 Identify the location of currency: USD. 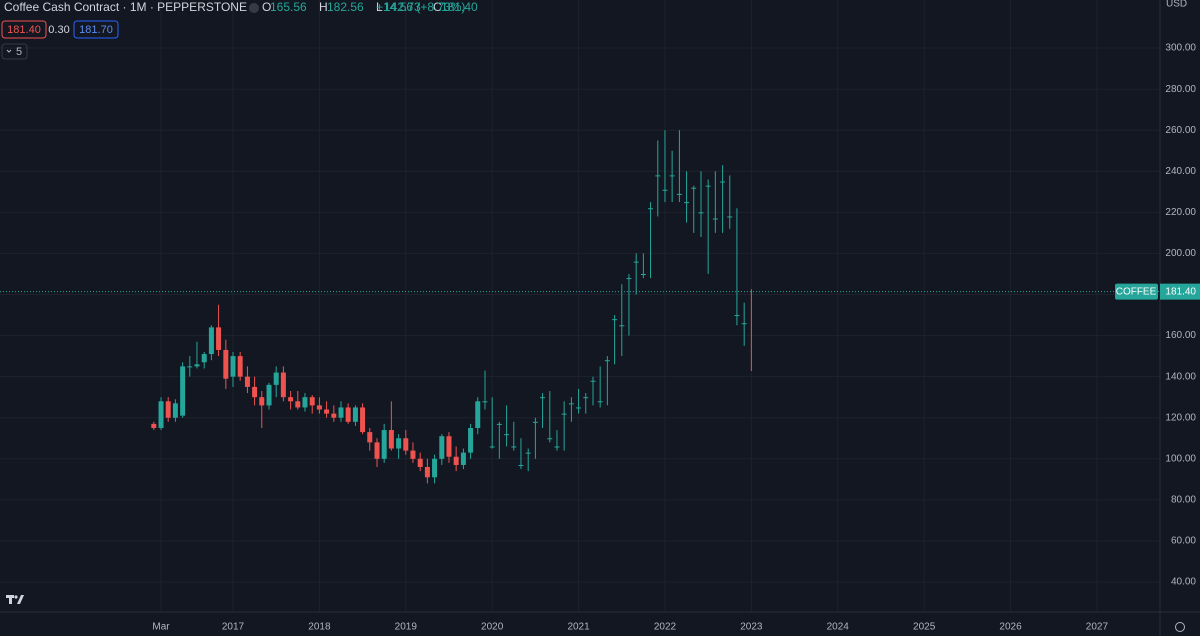
(1176, 5).